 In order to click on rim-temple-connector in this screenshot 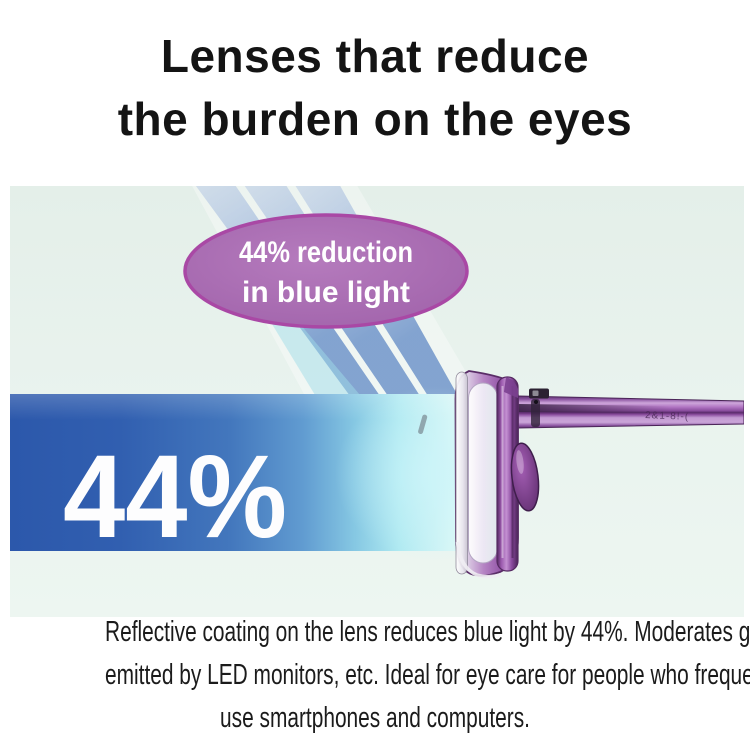, I will do `click(511, 387)`.